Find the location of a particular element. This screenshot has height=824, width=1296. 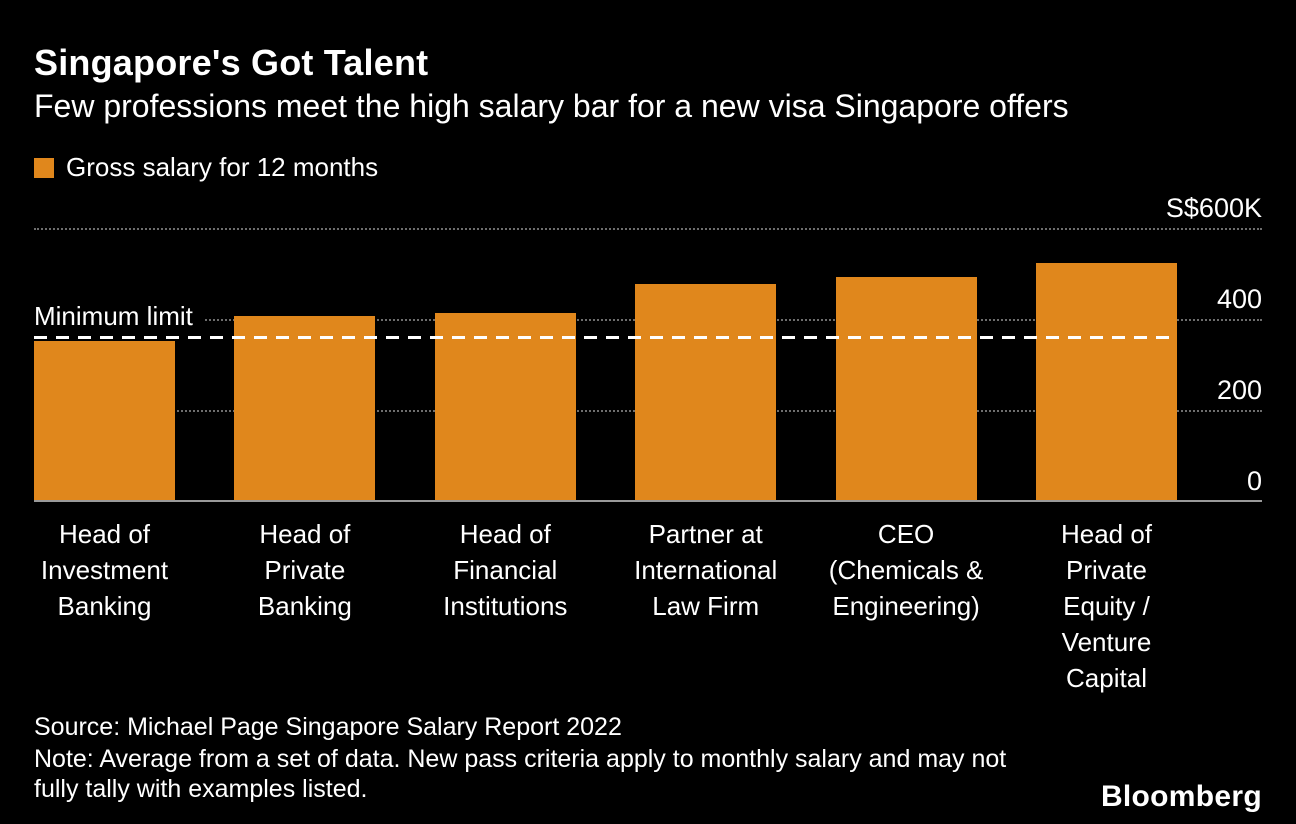

category-label-line: Institutions is located at coordinates (505, 606).